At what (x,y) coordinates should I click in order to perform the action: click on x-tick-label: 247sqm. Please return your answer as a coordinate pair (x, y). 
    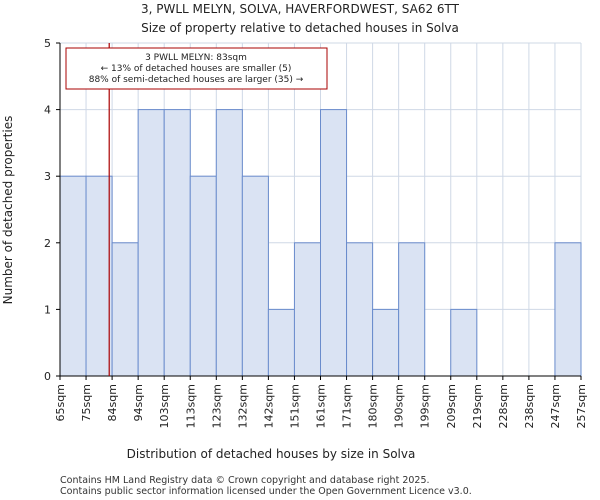
    Looking at the image, I should click on (555, 406).